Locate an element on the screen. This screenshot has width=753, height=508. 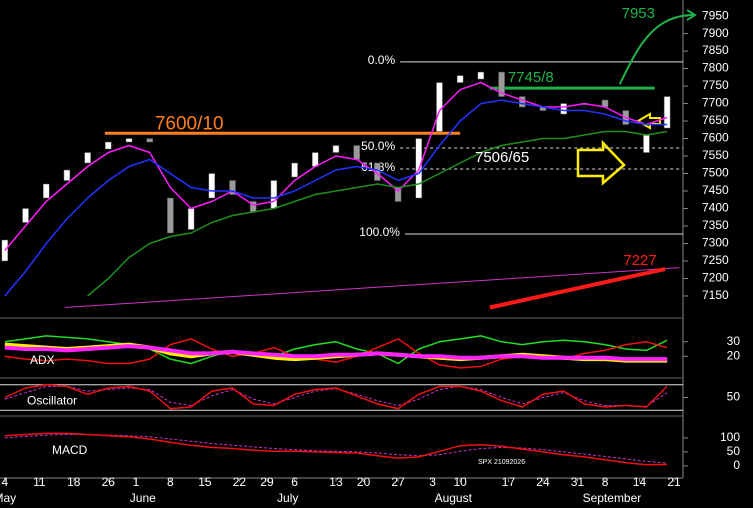
x-tick-label: 26 is located at coordinates (109, 482).